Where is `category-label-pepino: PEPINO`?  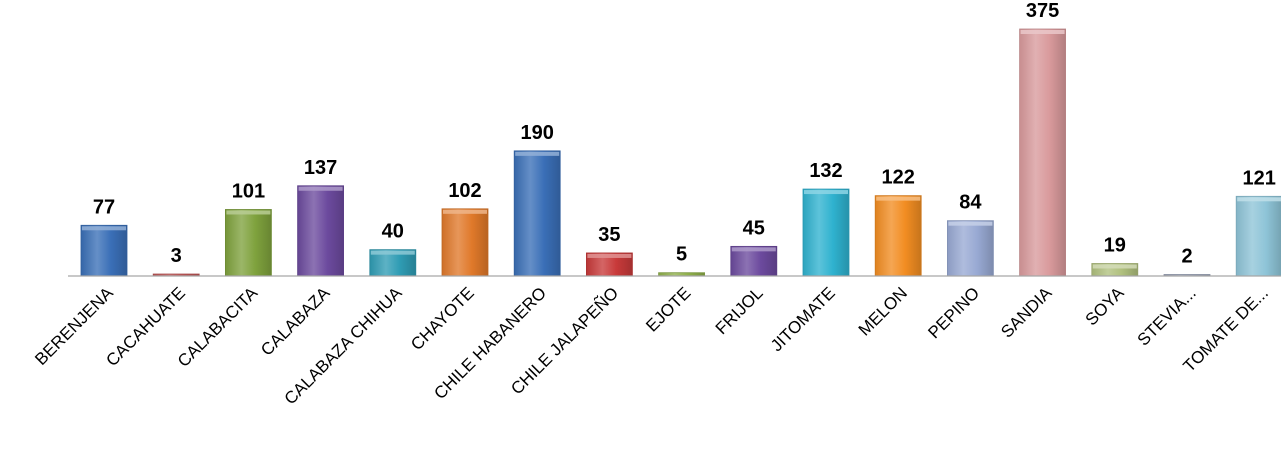 category-label-pepino: PEPINO is located at coordinates (953, 312).